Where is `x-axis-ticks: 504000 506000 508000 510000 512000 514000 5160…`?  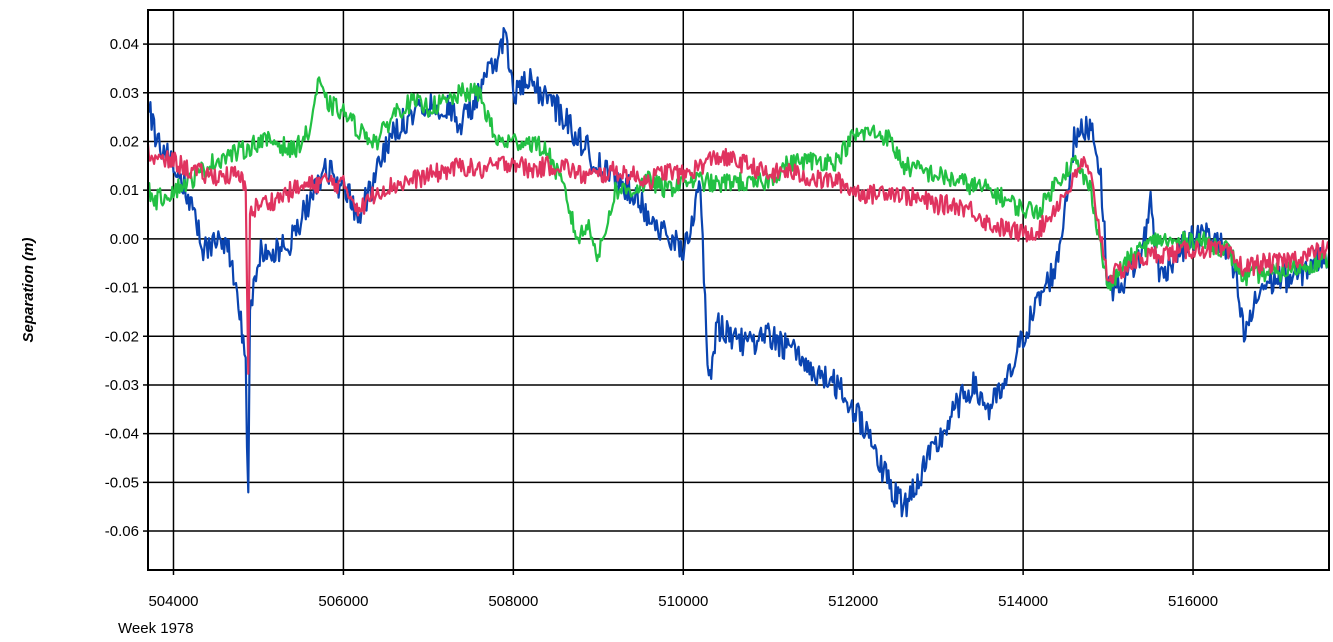
x-axis-ticks: 504000 506000 508000 510000 512000 514000 5160… is located at coordinates (683, 590).